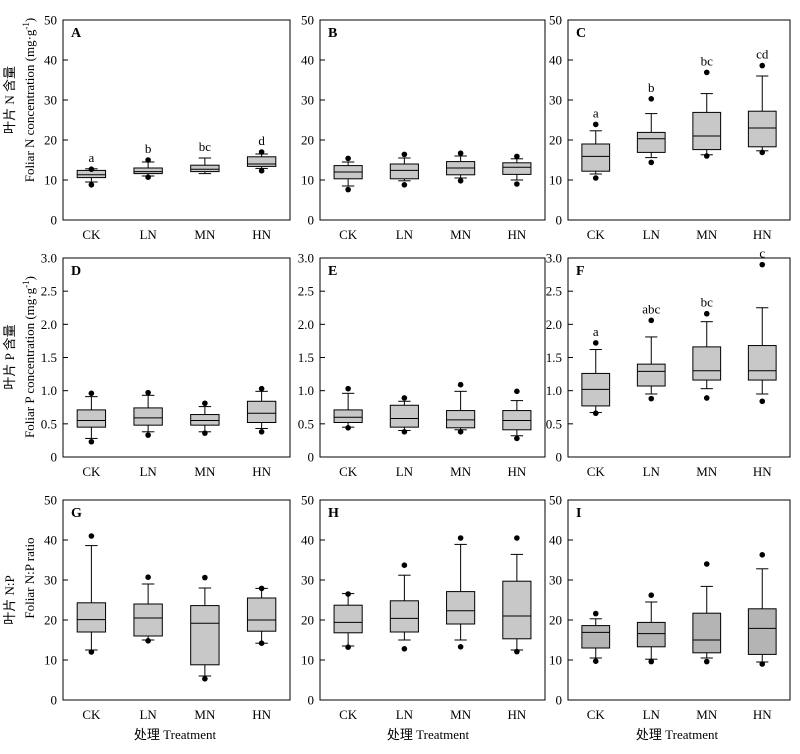 The image size is (800, 754). What do you see at coordinates (307, 540) in the screenshot?
I see `panel-h-ytick-label-4: 40` at bounding box center [307, 540].